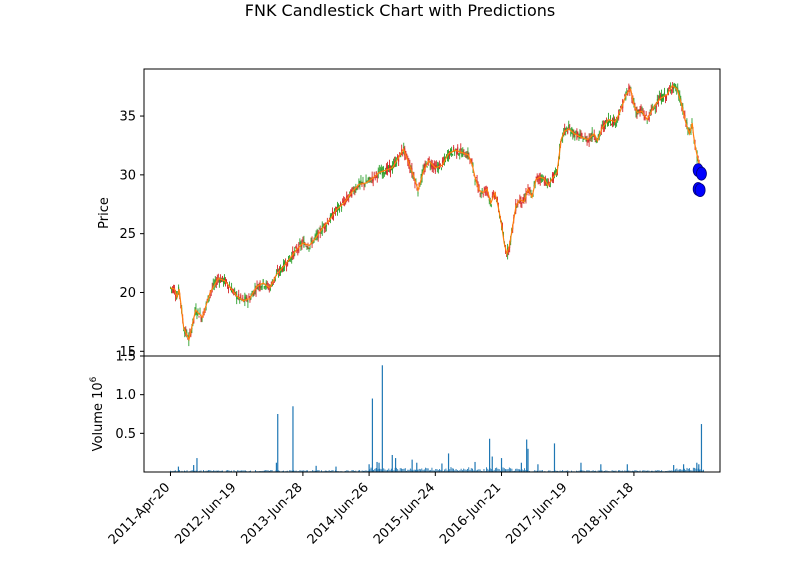 This screenshot has height=575, width=800. What do you see at coordinates (139, 513) in the screenshot?
I see `x-tick-label: 2011-Apr-20` at bounding box center [139, 513].